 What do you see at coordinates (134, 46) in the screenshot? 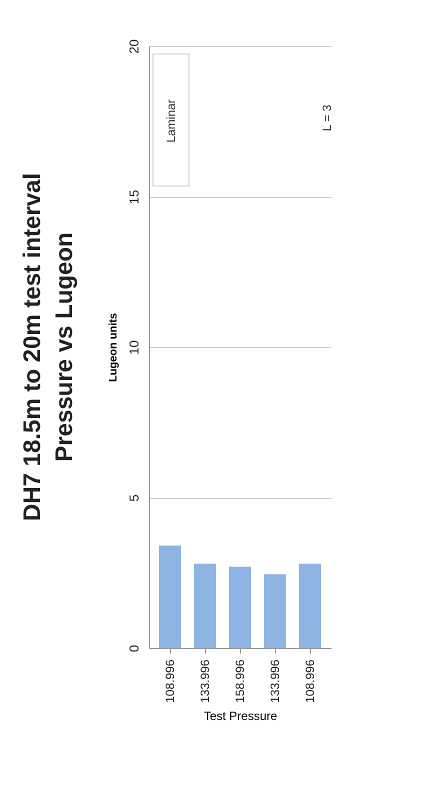
I see `y-tick-label: 20` at bounding box center [134, 46].